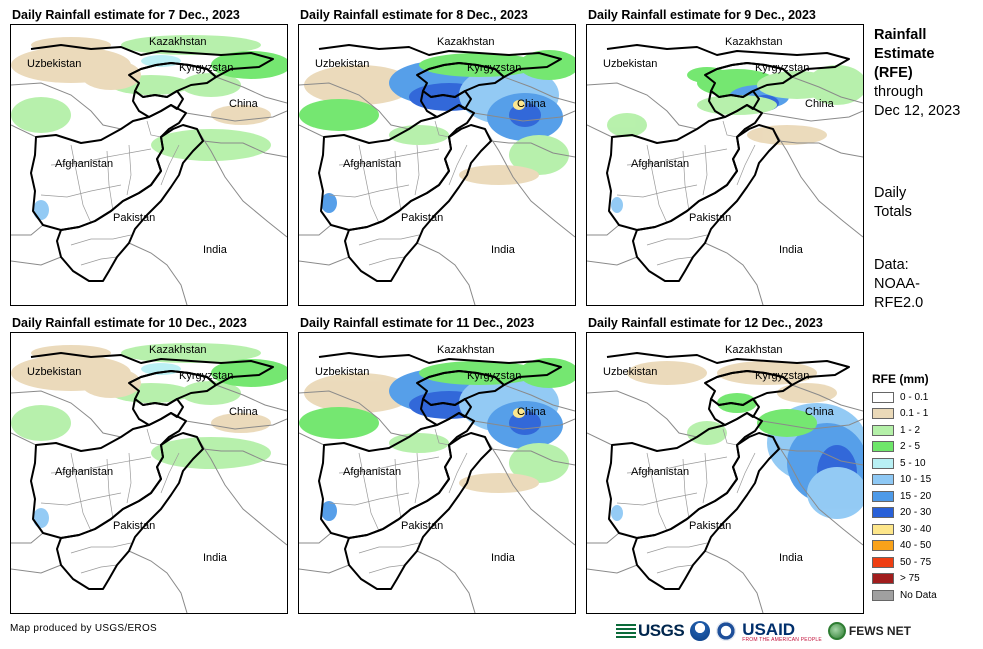  What do you see at coordinates (342, 372) in the screenshot?
I see `country-label-uzbekistan: Uzbekistan` at bounding box center [342, 372].